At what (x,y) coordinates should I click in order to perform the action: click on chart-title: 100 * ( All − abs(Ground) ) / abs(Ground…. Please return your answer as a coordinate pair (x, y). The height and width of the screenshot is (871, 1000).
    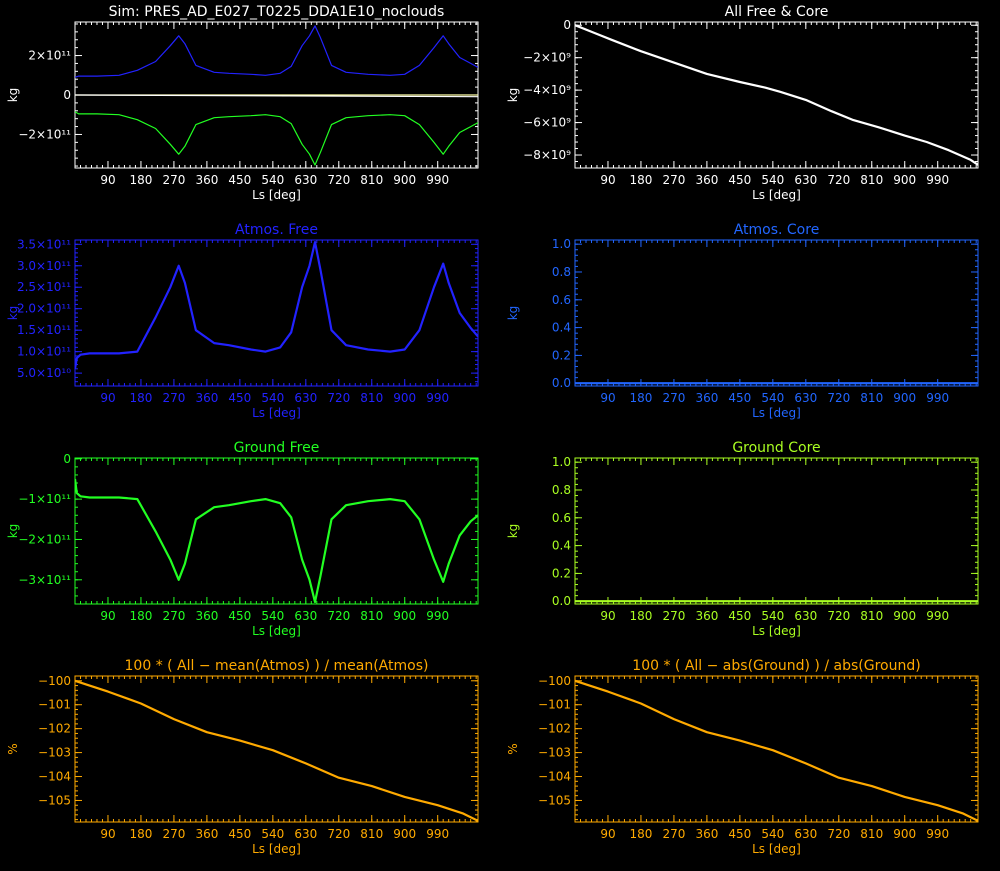
    Looking at the image, I should click on (776, 666).